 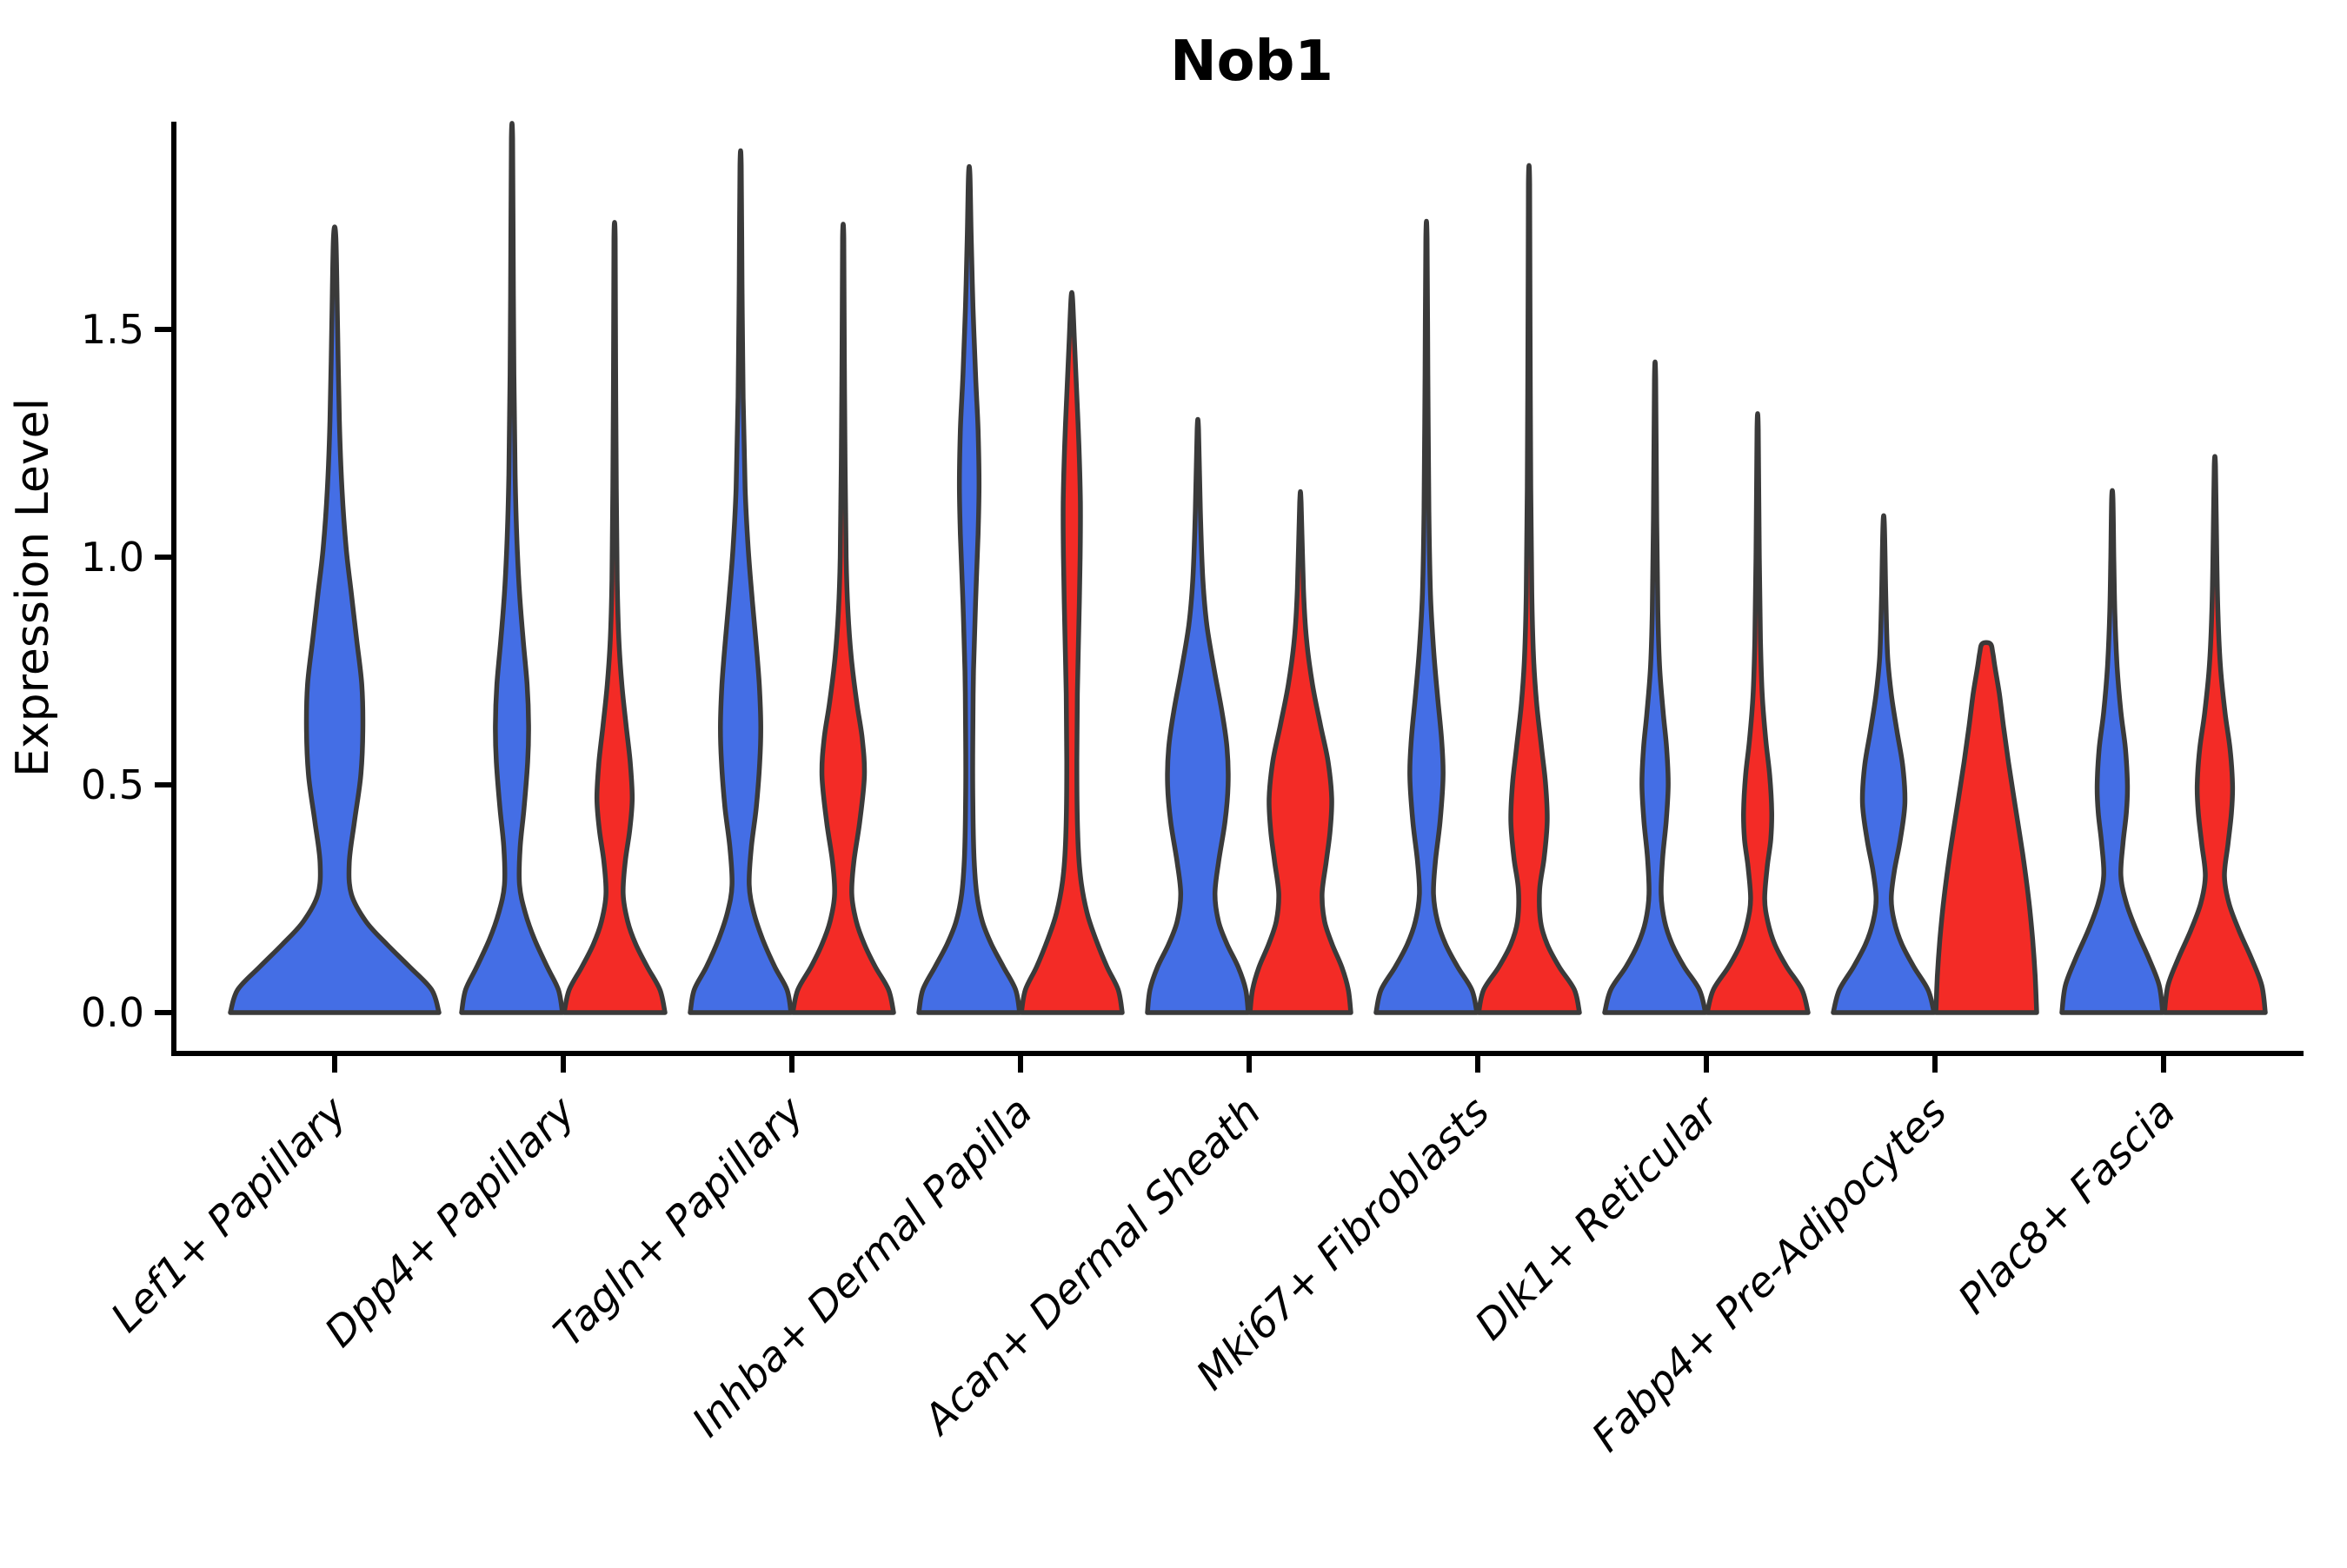 What do you see at coordinates (1300, 751) in the screenshot?
I see `violin-acan-dermal-sheath-right` at bounding box center [1300, 751].